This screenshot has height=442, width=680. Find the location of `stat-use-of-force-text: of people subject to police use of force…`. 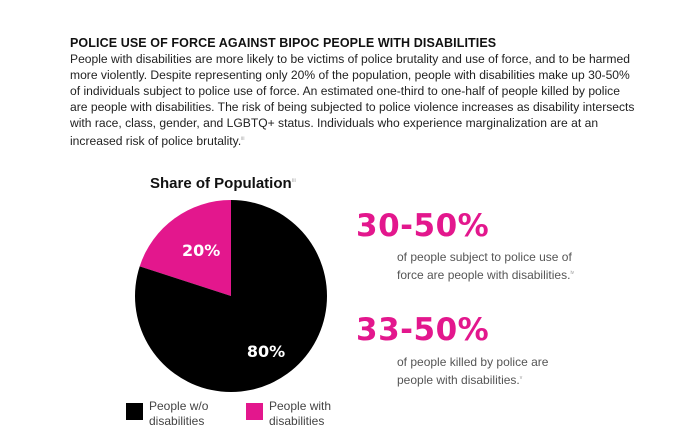

stat-use-of-force-text: of people subject to police use of force… is located at coordinates (484, 266).